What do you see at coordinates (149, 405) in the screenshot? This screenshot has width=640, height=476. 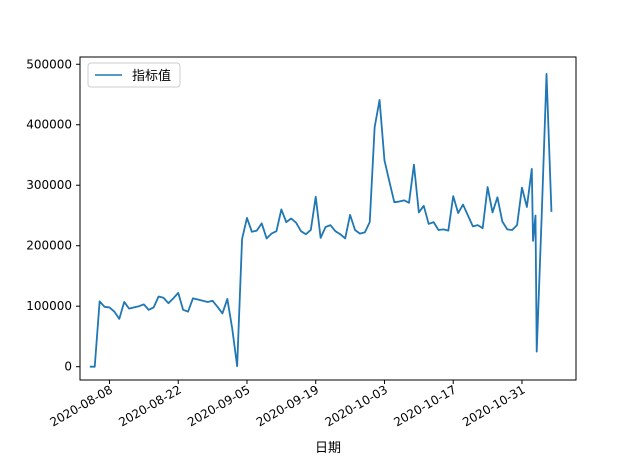 I see `x-tick-label: 2020-08-22` at bounding box center [149, 405].